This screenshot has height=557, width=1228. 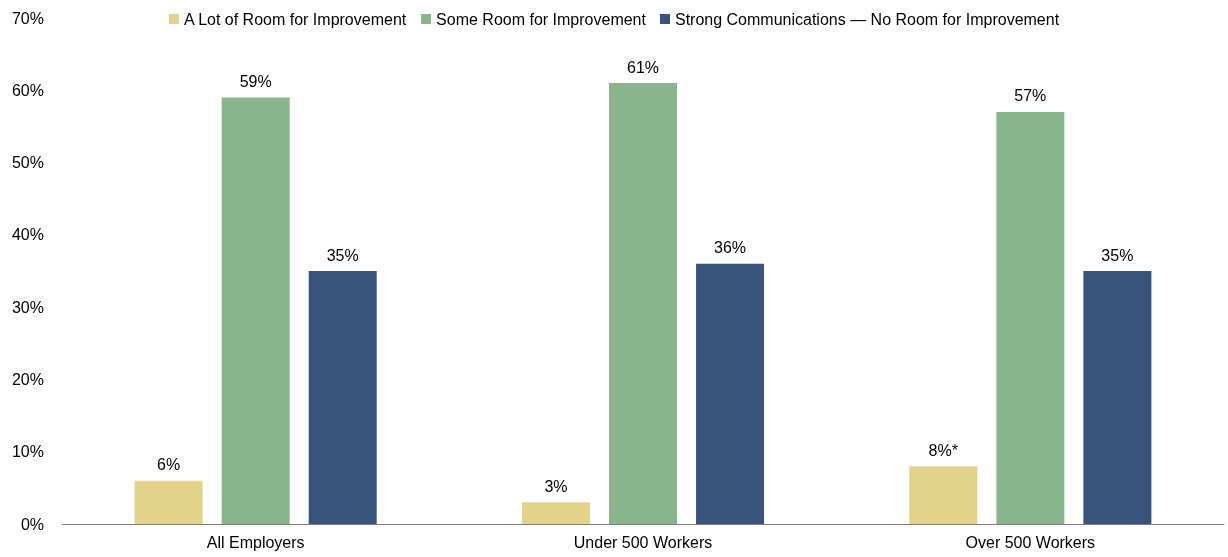 I want to click on x-tick-label: Under 500 Workers, so click(x=643, y=542).